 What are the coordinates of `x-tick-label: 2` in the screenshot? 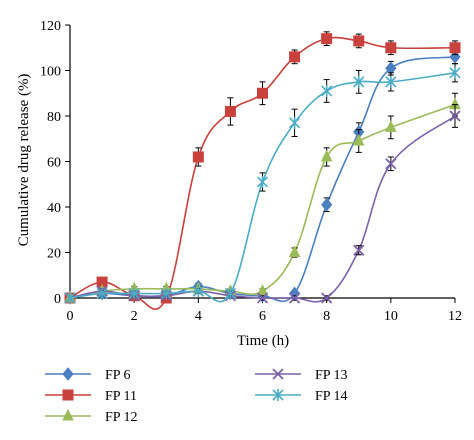 It's located at (134, 316).